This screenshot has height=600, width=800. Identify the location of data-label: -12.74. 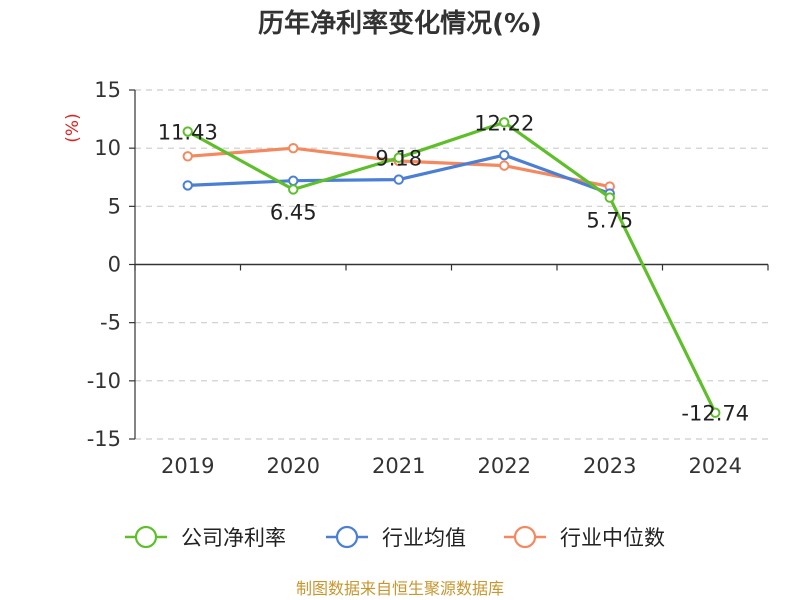
(715, 414).